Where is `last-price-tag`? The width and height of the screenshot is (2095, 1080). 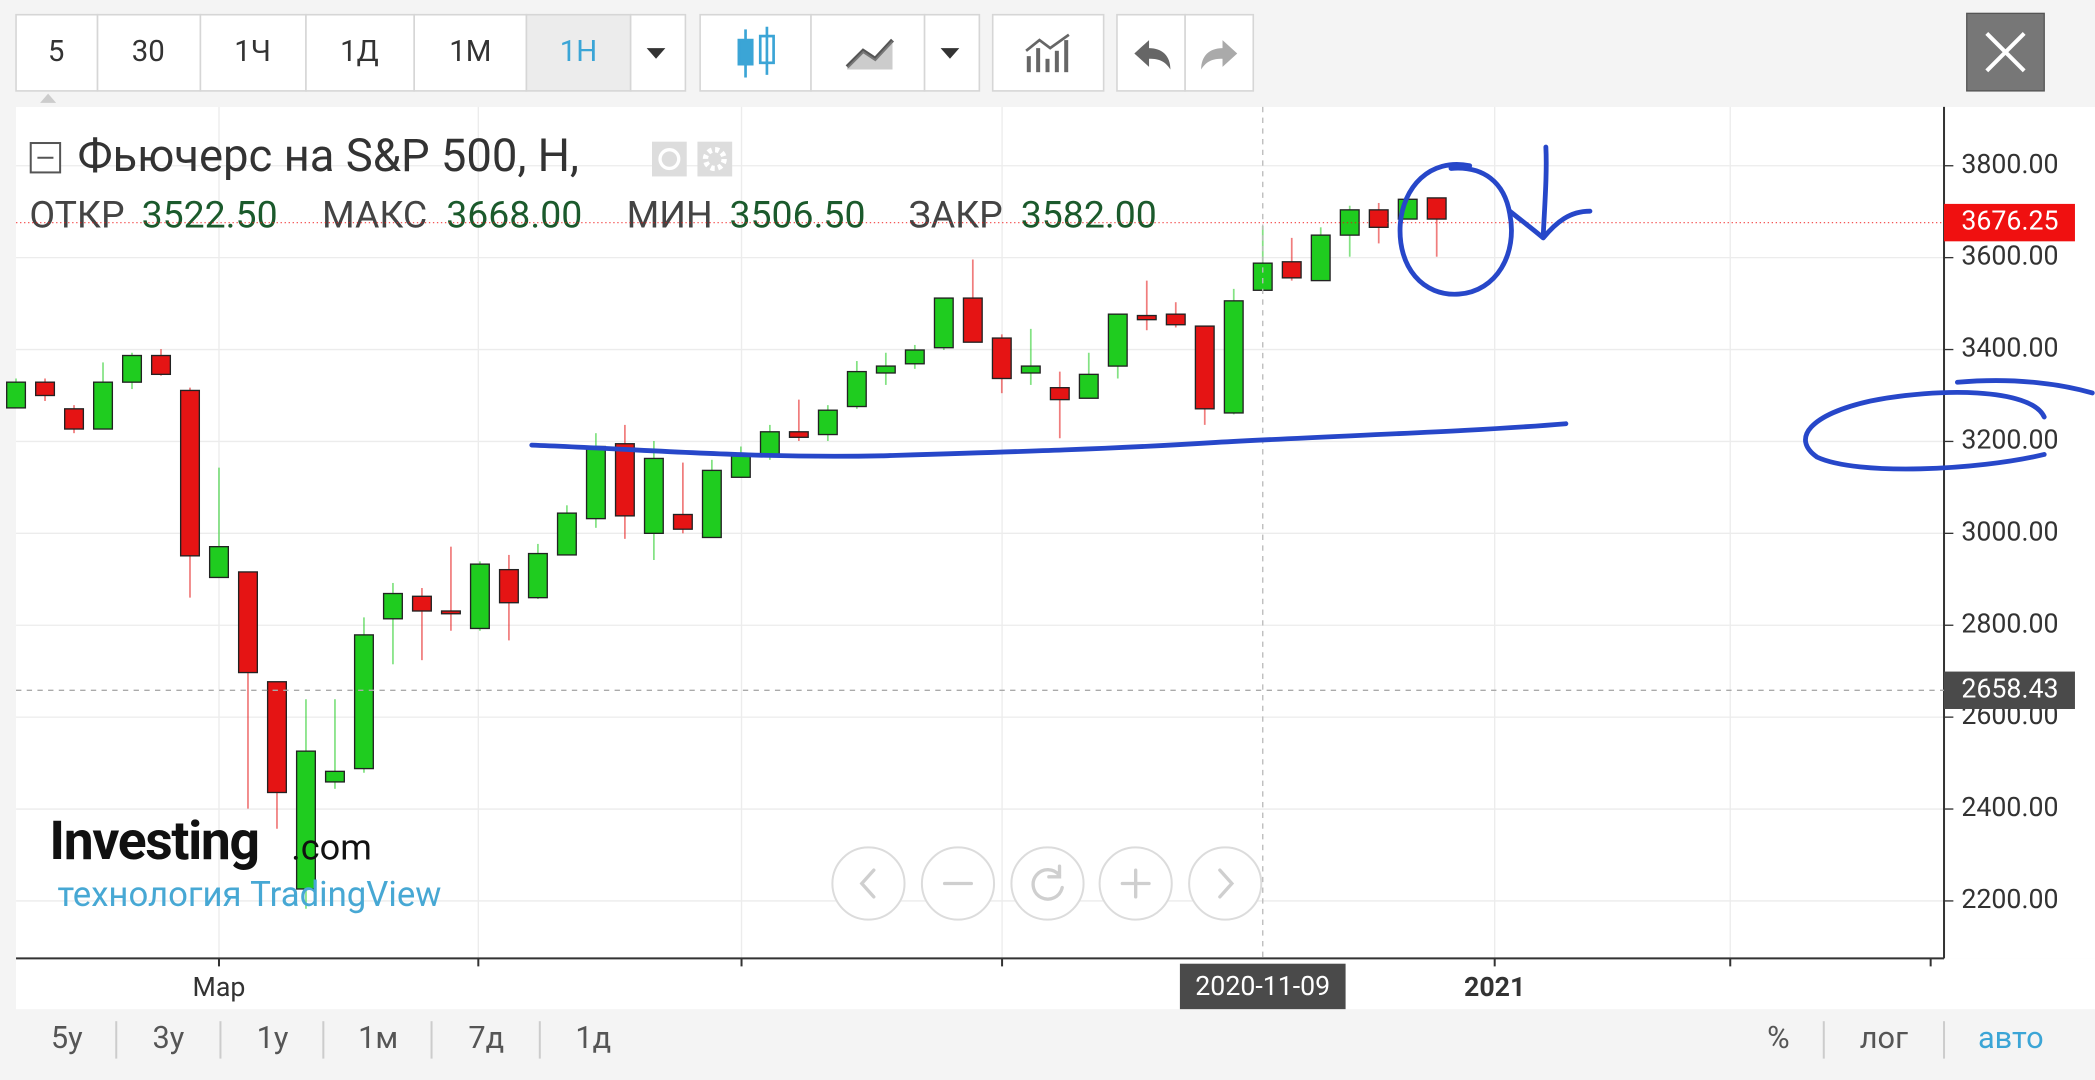 last-price-tag is located at coordinates (2009, 222).